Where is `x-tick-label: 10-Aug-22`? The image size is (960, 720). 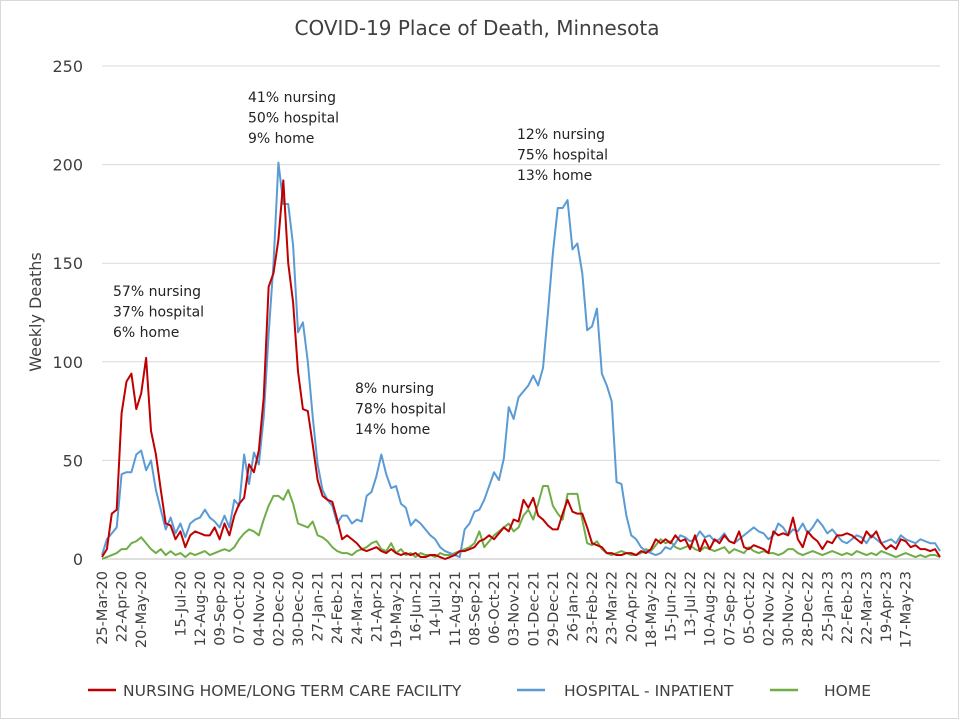
x-tick-label: 10-Aug-22 is located at coordinates (711, 608).